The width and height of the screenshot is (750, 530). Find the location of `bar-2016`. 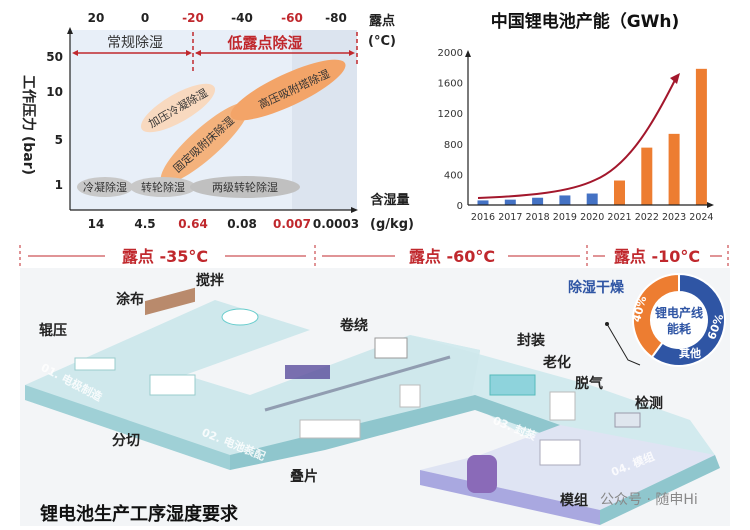

bar-2016 is located at coordinates (483, 202).